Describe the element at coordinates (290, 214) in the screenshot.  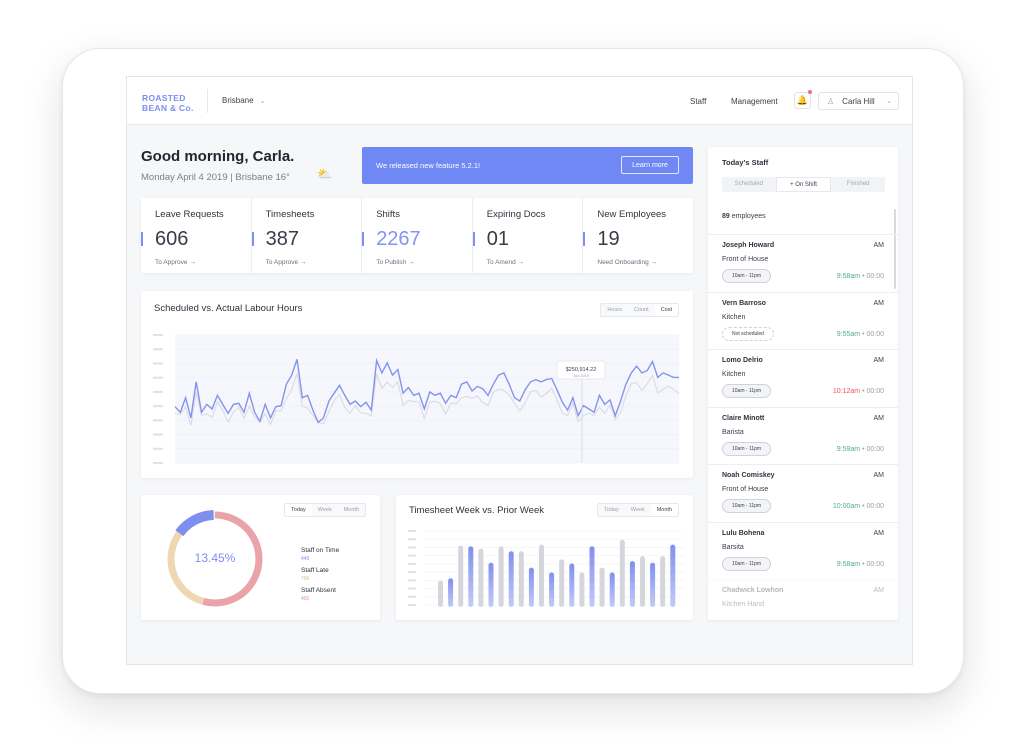
I see `stat-label: Timesheets` at that location.